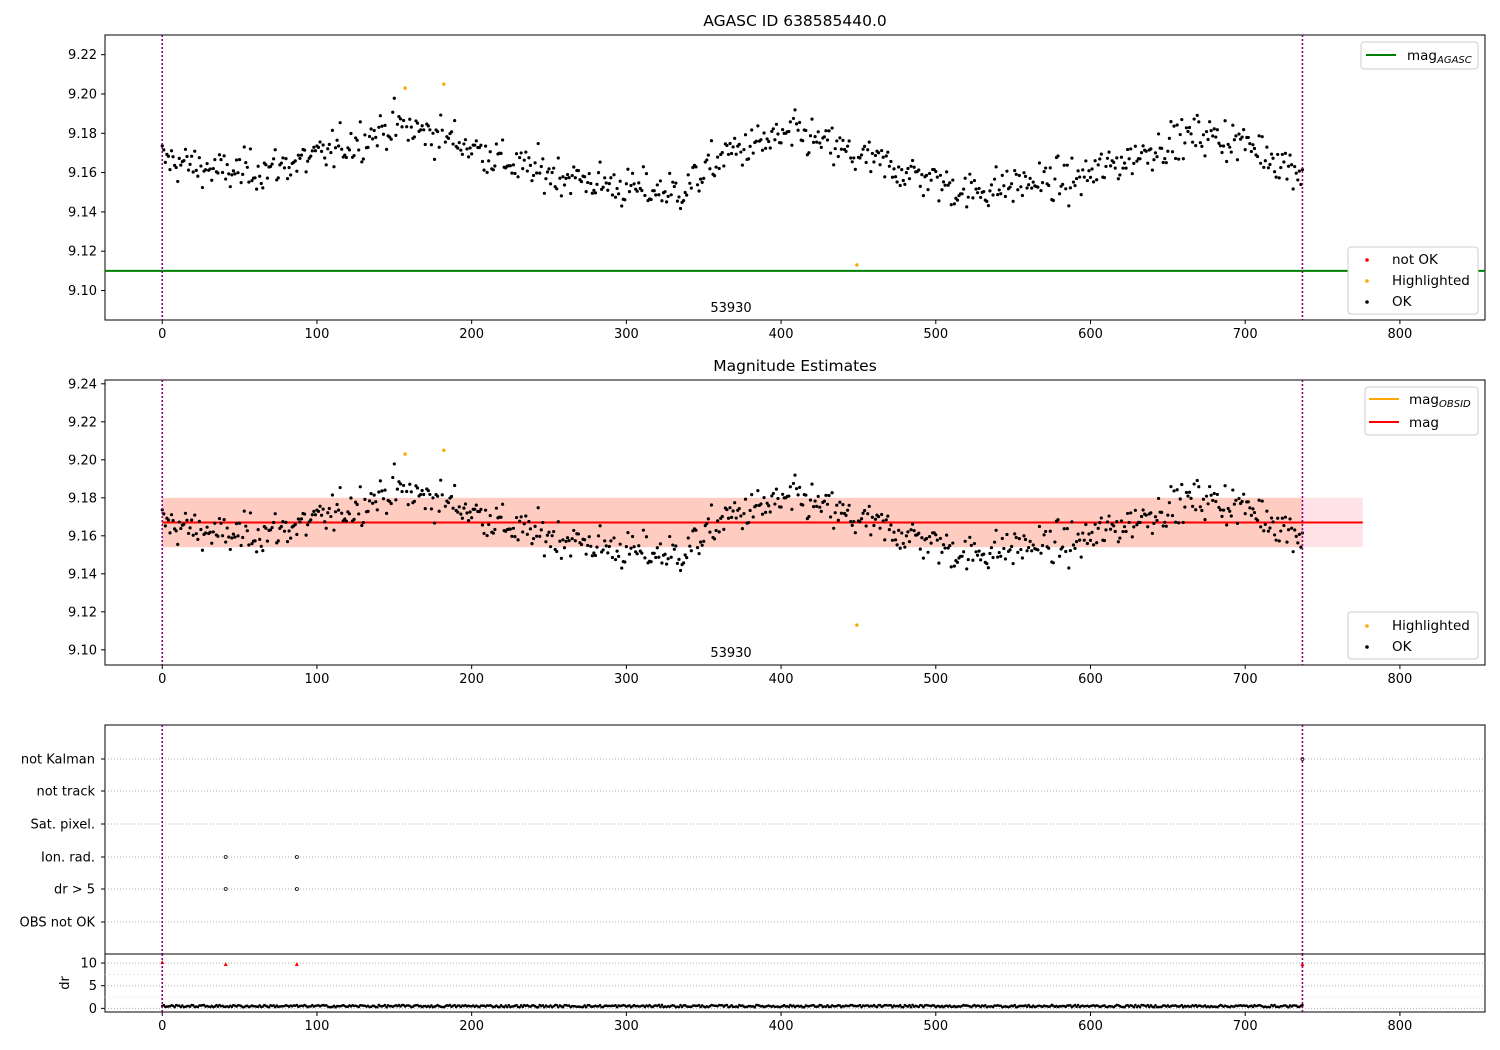  Describe the element at coordinates (65, 983) in the screenshot. I see `panel4-ylabel: dr` at that location.